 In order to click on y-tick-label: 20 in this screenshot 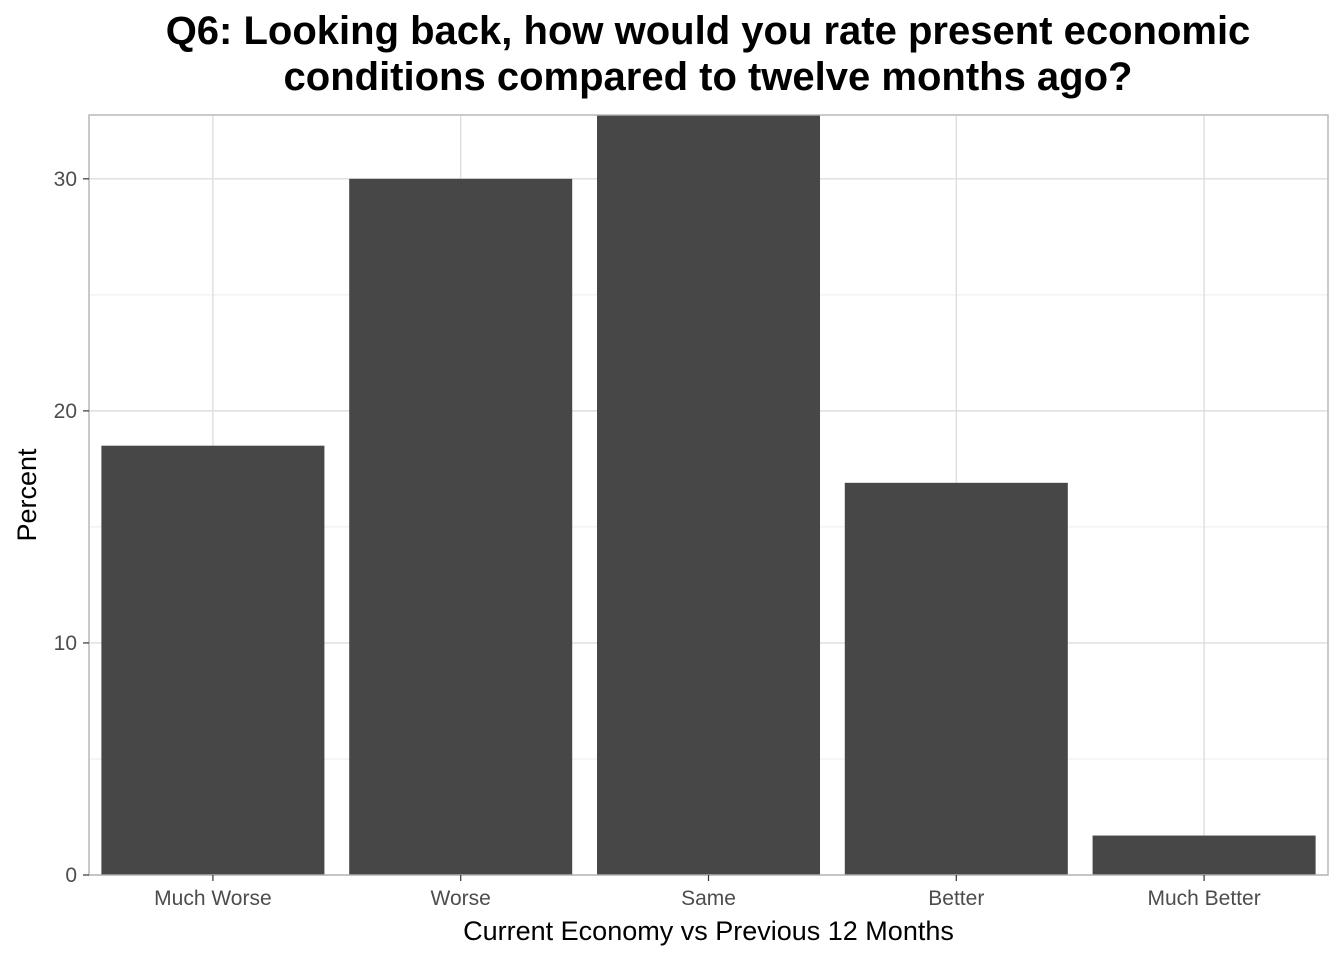, I will do `click(65, 411)`.